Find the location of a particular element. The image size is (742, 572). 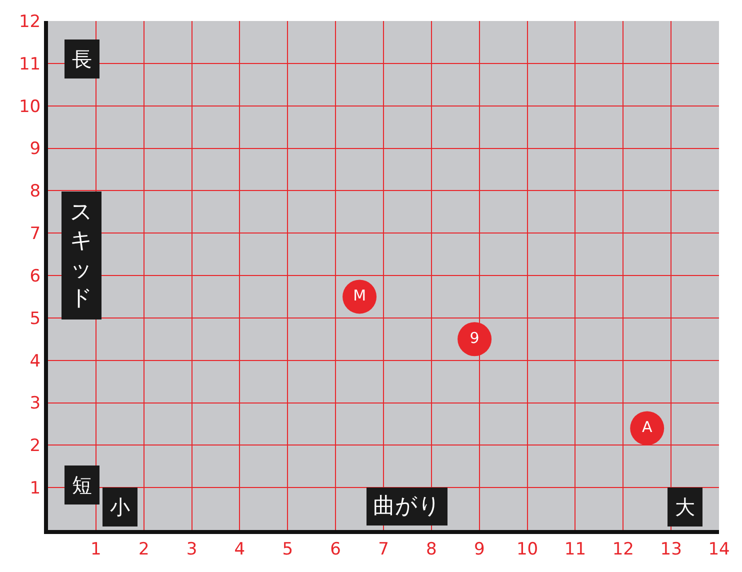

y-tick-label: 7 is located at coordinates (35, 234).